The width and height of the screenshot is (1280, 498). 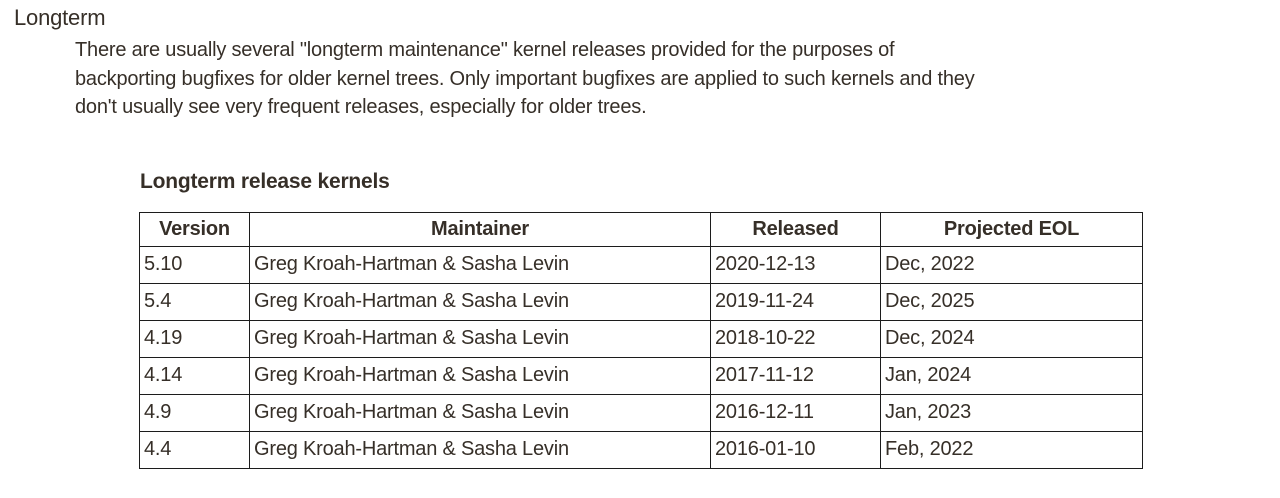 I want to click on column-header-projected-eol: Projected EOL, so click(x=1011, y=229).